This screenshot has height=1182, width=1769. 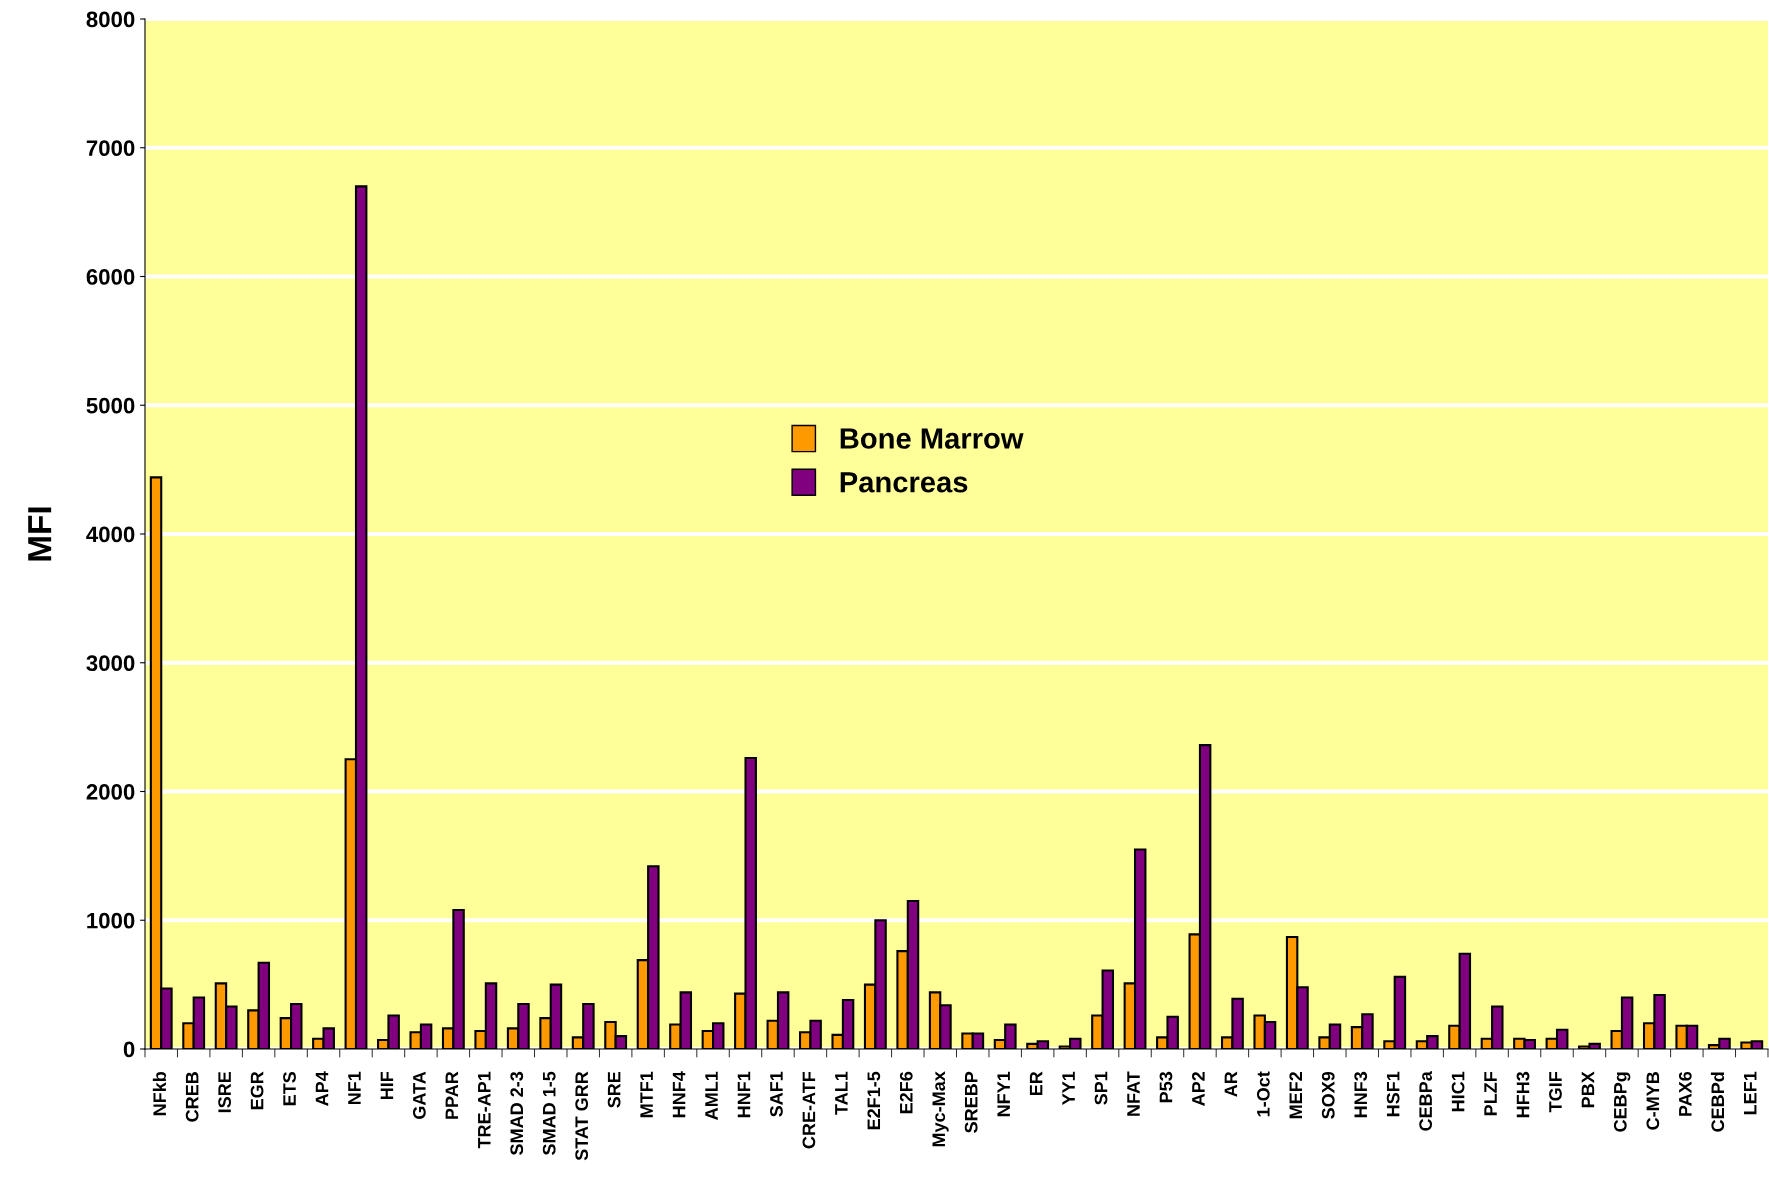 I want to click on x-tick-label: AP2, so click(x=1198, y=1088).